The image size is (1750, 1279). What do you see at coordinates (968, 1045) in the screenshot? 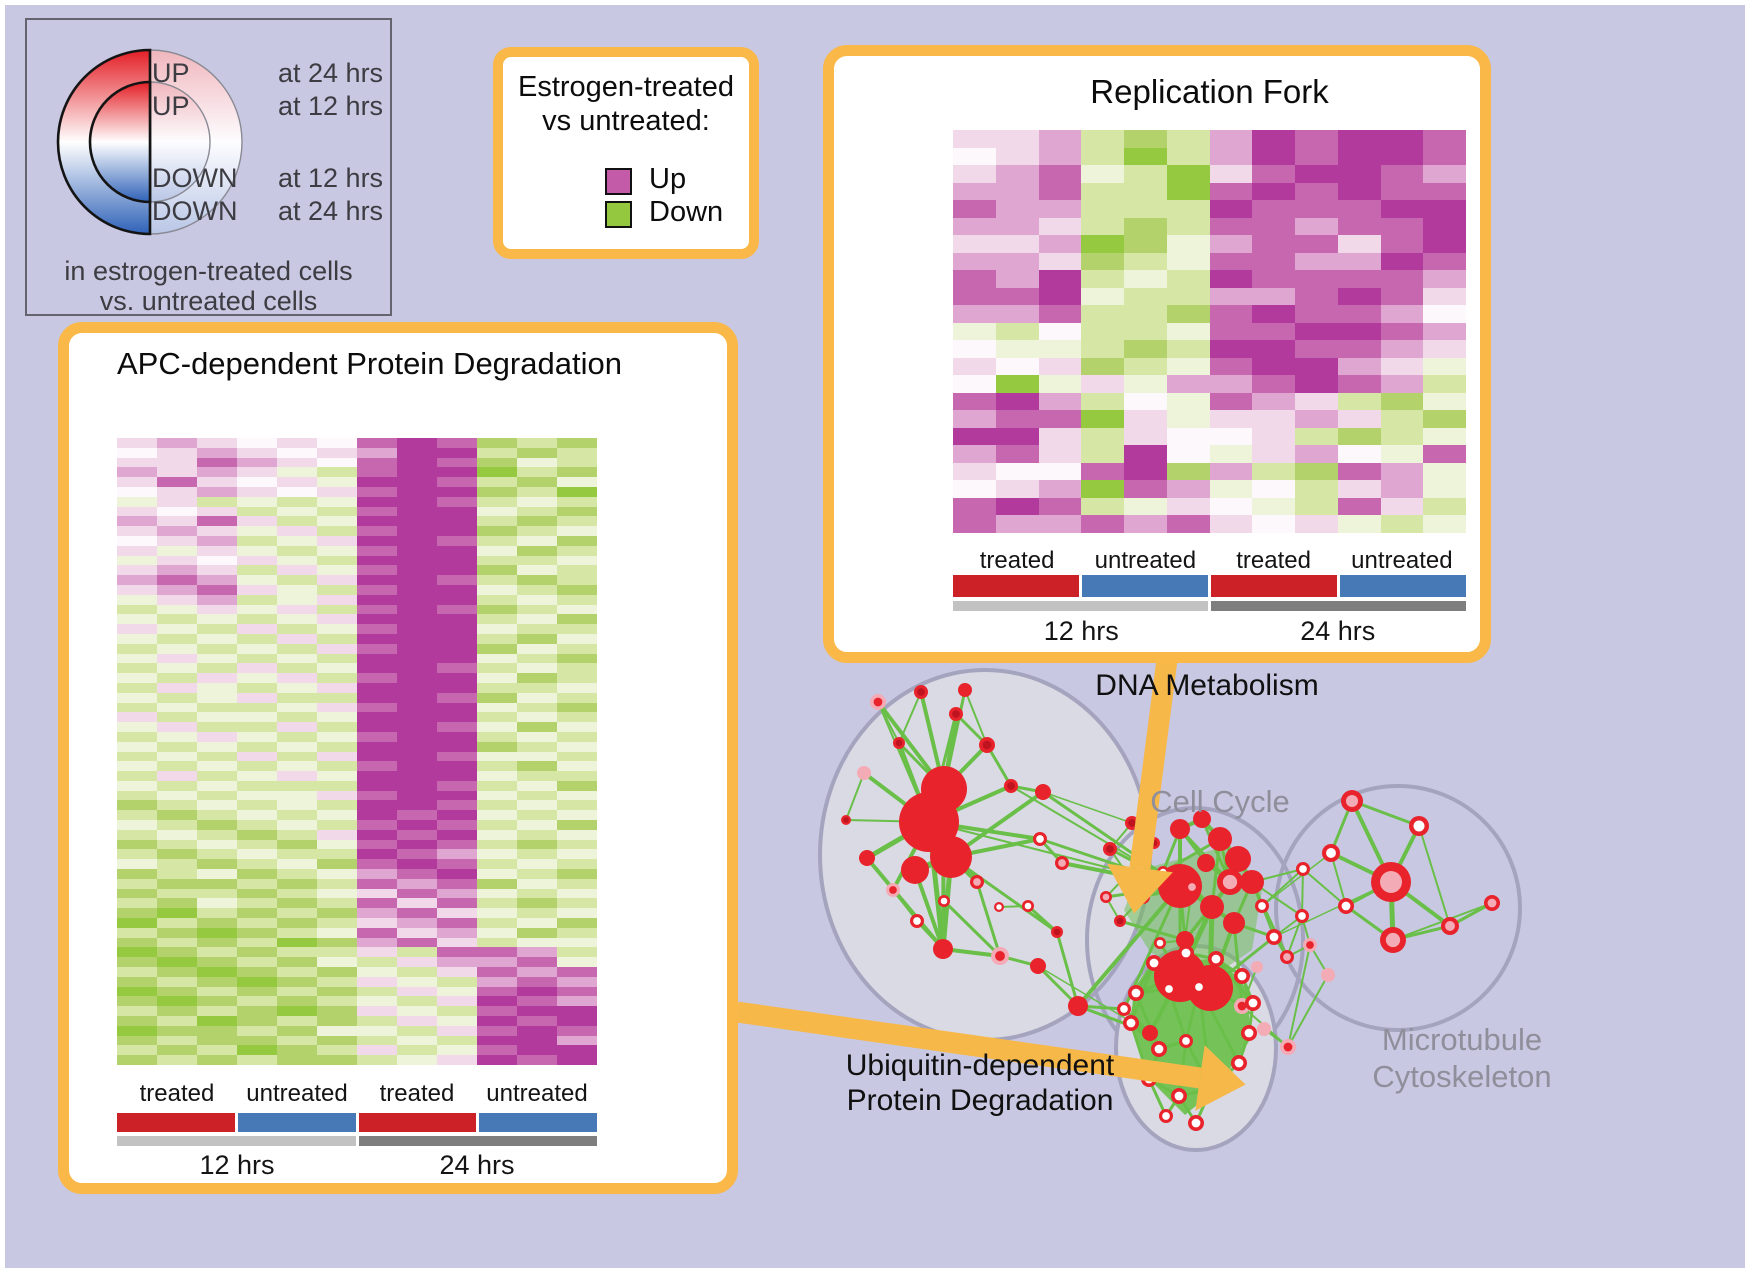
I see `panel-arrow` at bounding box center [968, 1045].